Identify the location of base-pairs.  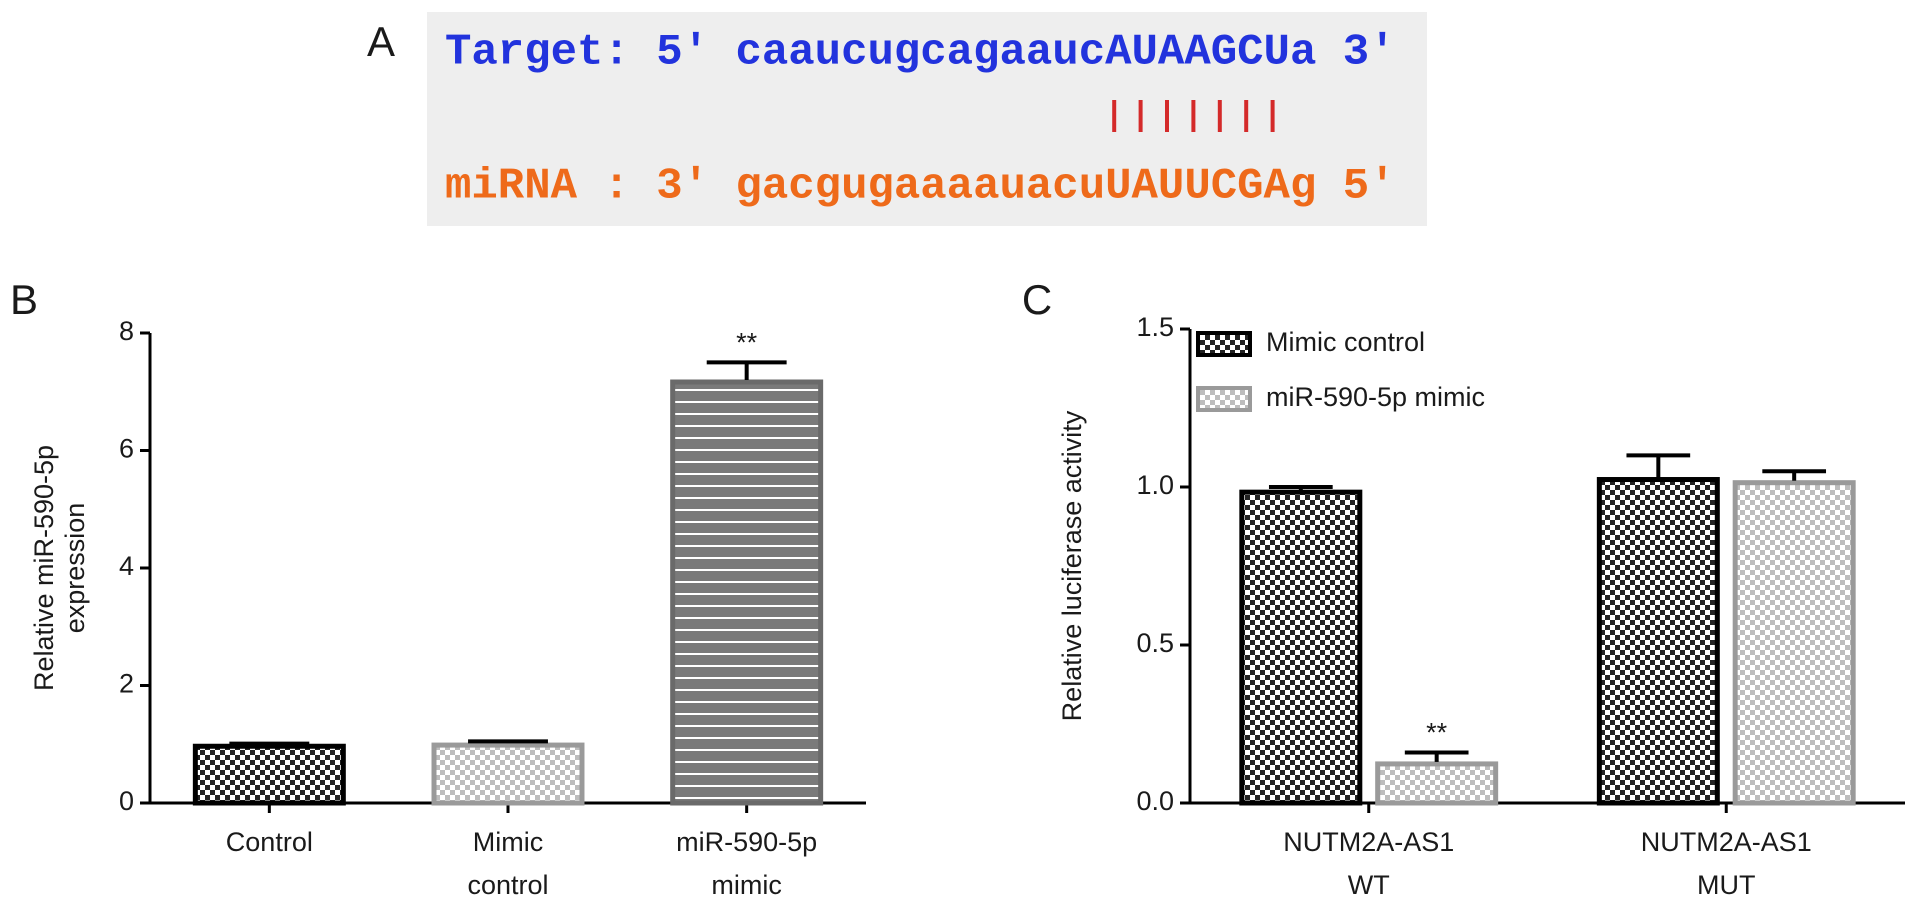
(1193, 116).